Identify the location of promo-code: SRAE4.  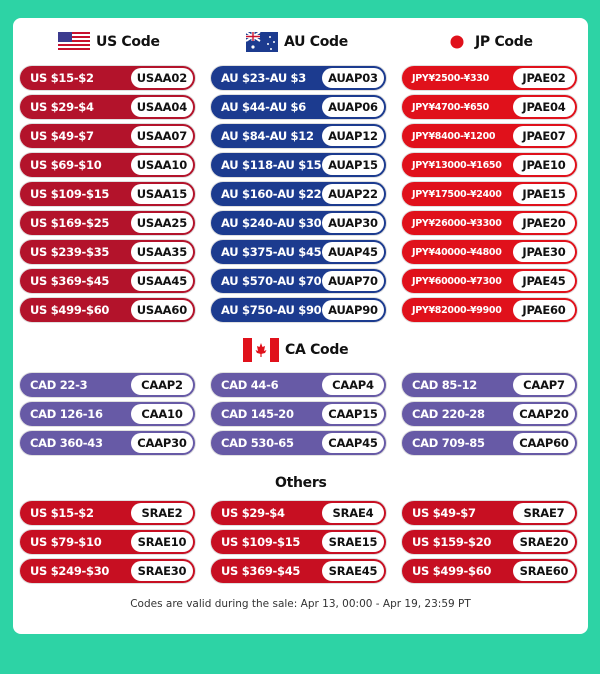
(353, 513).